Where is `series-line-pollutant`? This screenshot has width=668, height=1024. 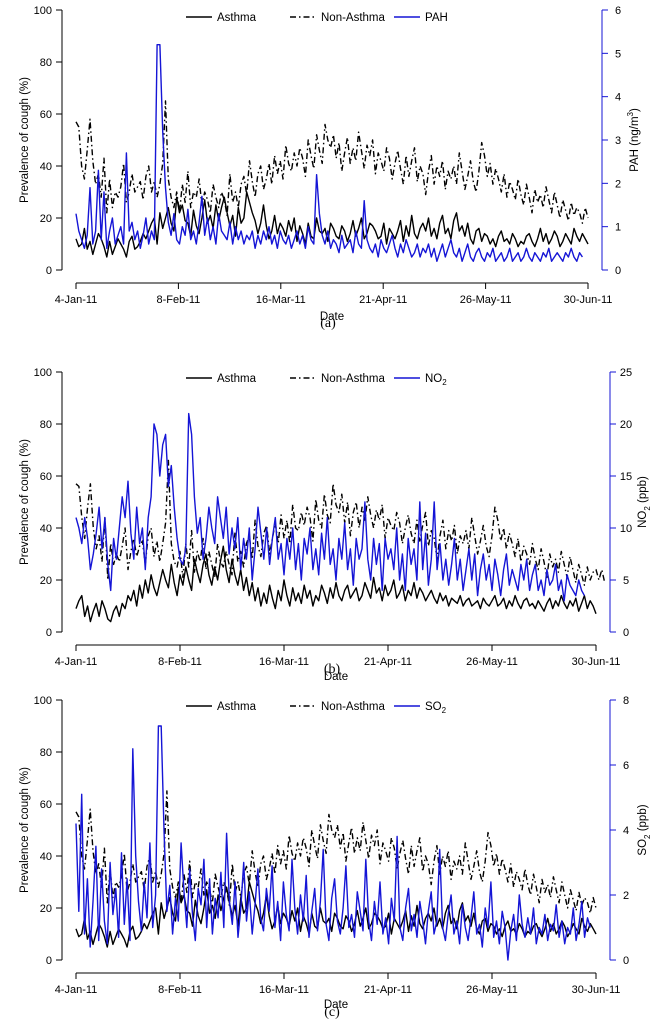 series-line-pollutant is located at coordinates (330, 507).